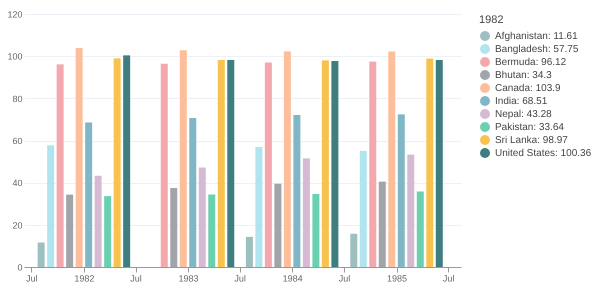 Image resolution: width=600 pixels, height=289 pixels. What do you see at coordinates (397, 279) in the screenshot?
I see `x-tick-label: 1985` at bounding box center [397, 279].